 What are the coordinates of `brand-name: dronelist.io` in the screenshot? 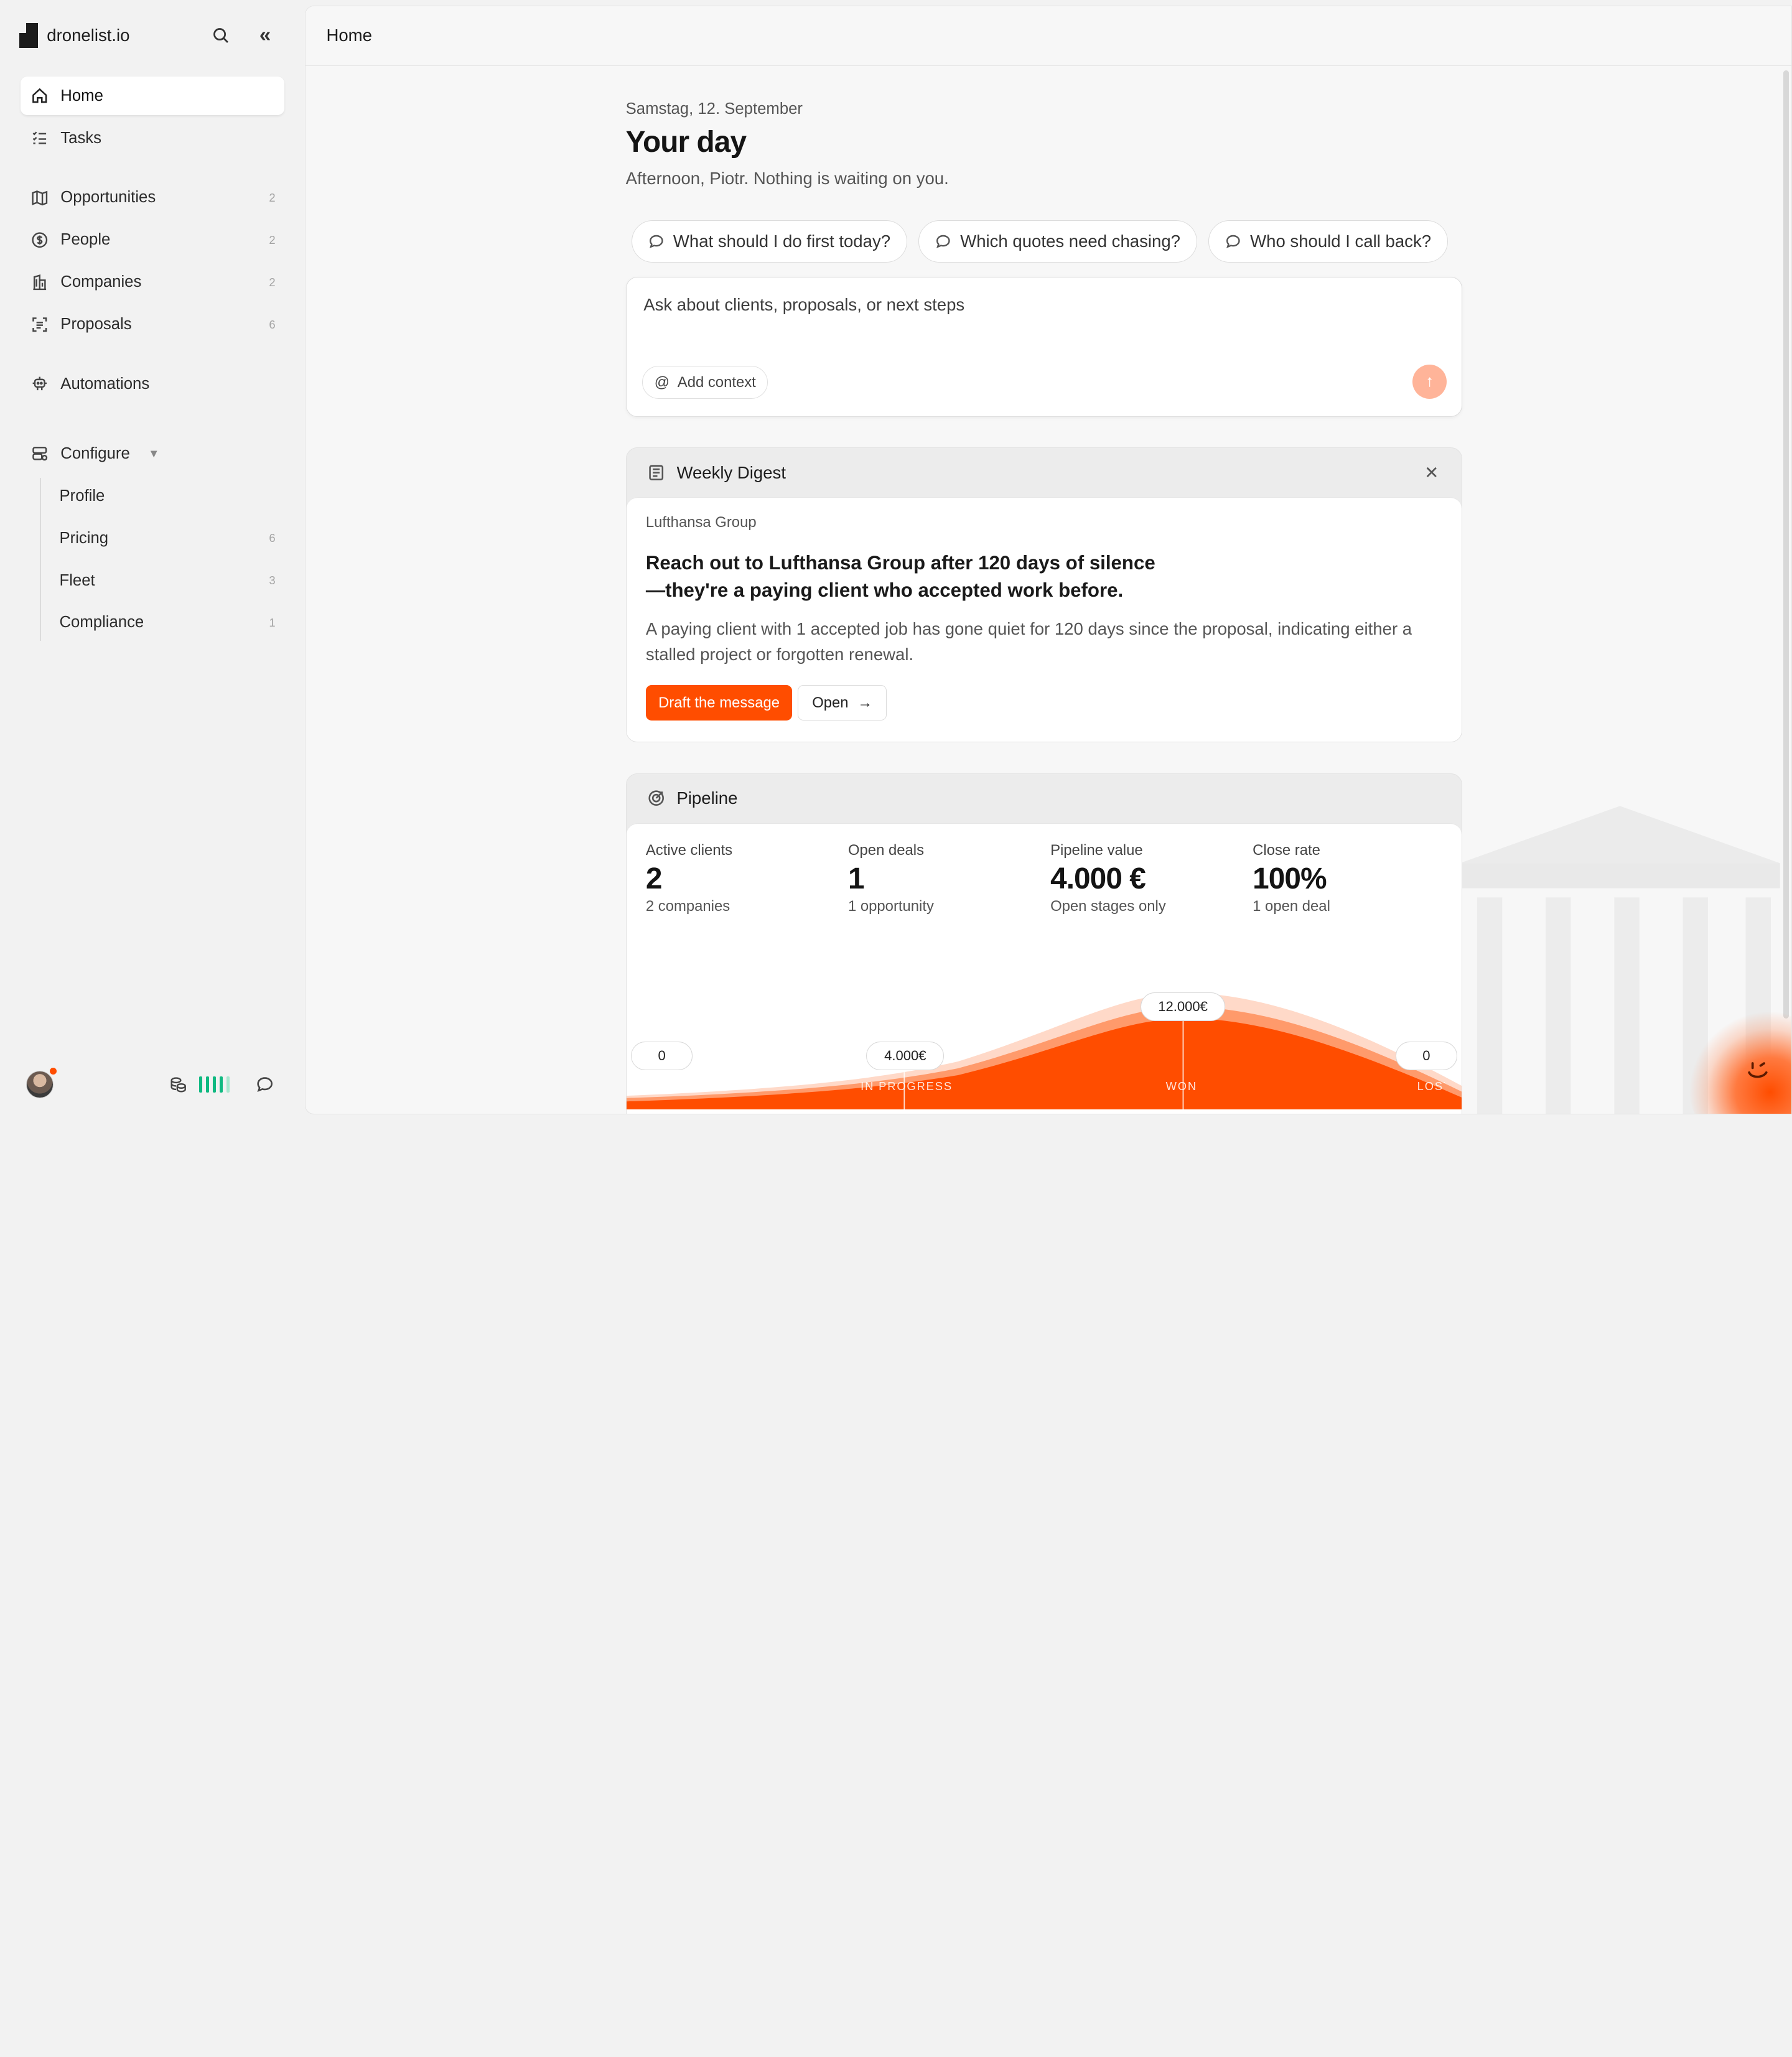 It's located at (88, 35).